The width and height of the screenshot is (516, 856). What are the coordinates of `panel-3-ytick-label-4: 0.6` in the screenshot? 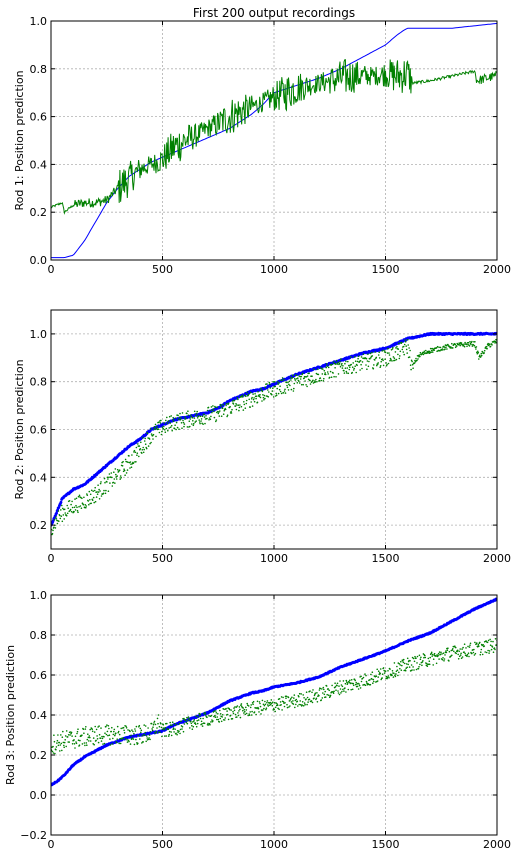 It's located at (39, 675).